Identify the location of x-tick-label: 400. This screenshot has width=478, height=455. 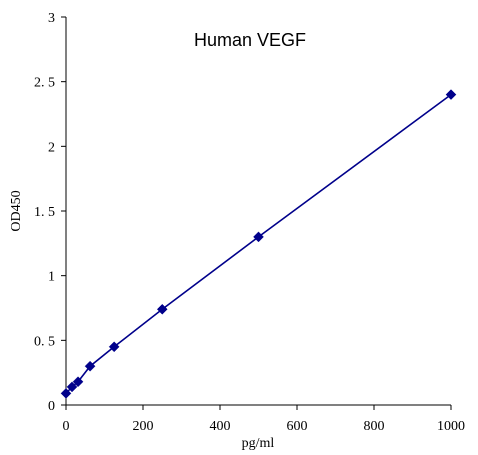
(220, 426).